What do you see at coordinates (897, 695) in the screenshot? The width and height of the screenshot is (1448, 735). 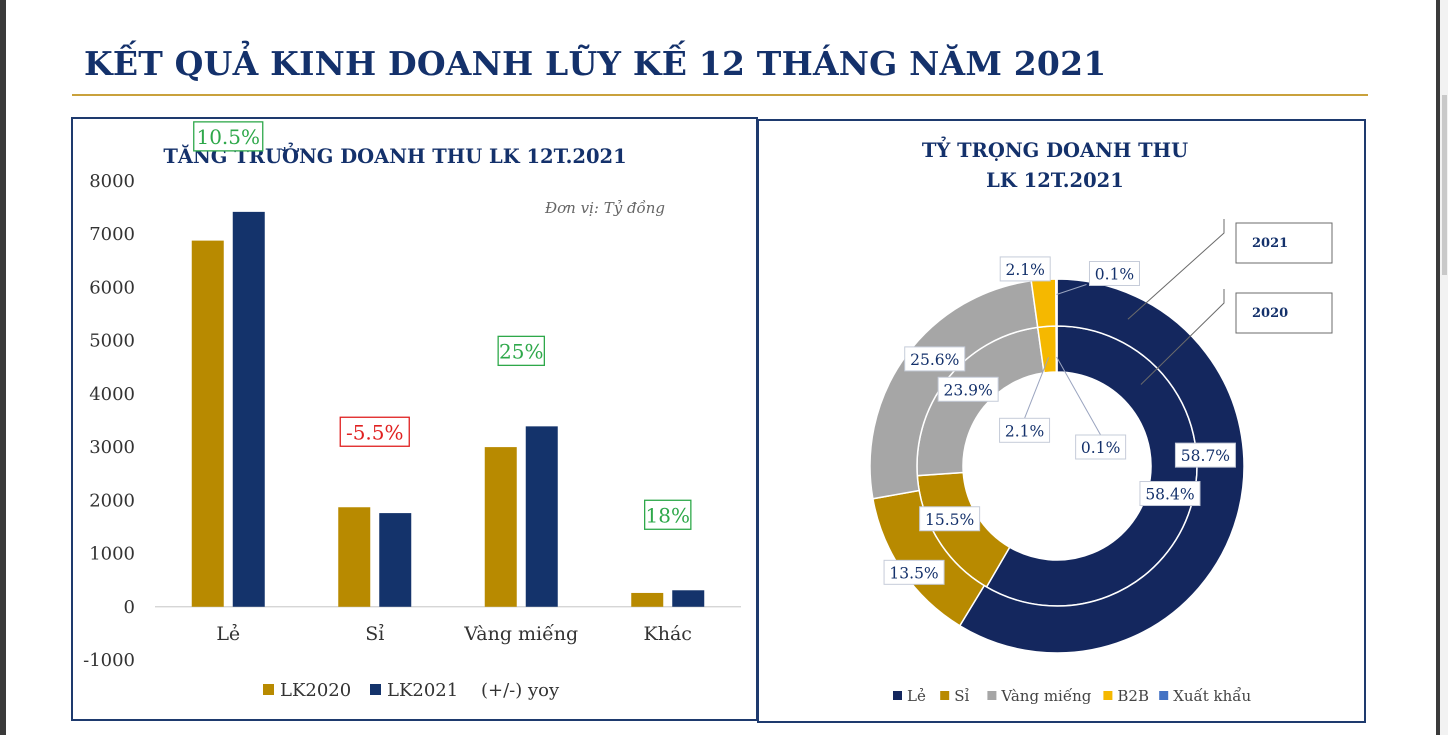 I see `legend-swatch-le` at bounding box center [897, 695].